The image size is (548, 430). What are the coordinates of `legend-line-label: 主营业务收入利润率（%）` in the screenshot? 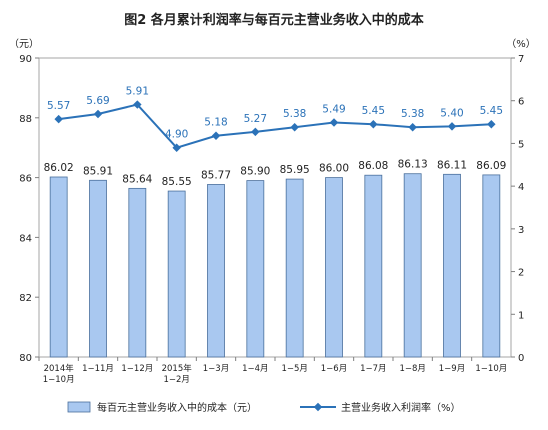 It's located at (401, 407).